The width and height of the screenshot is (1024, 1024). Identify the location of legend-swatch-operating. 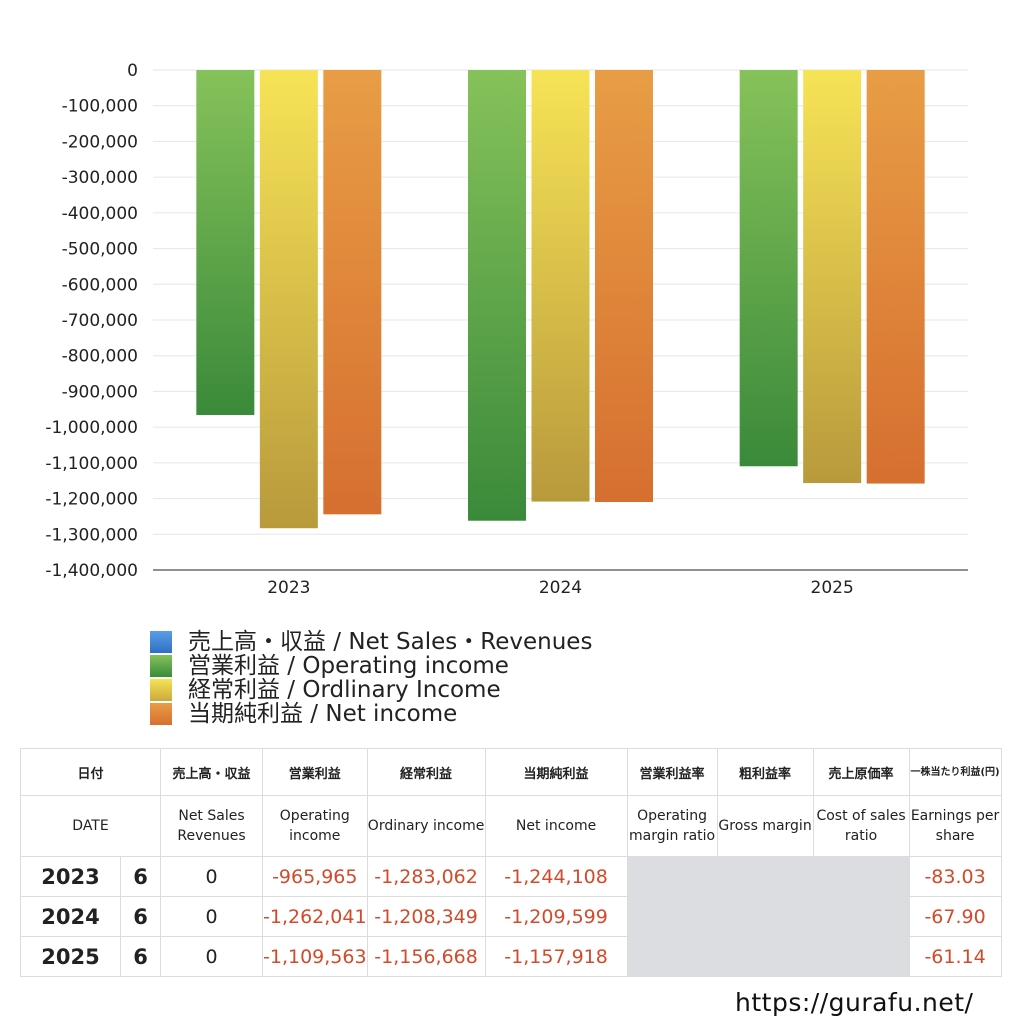
(161, 666).